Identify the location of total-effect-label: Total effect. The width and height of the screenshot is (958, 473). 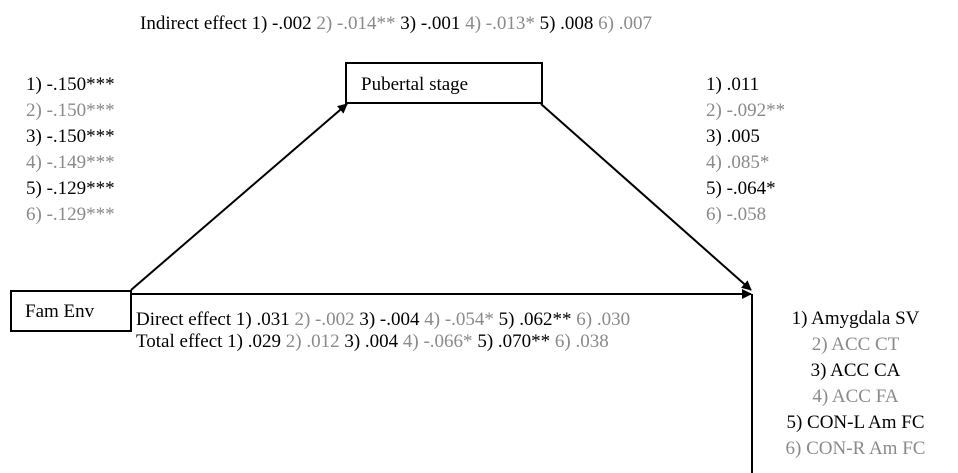
(179, 341).